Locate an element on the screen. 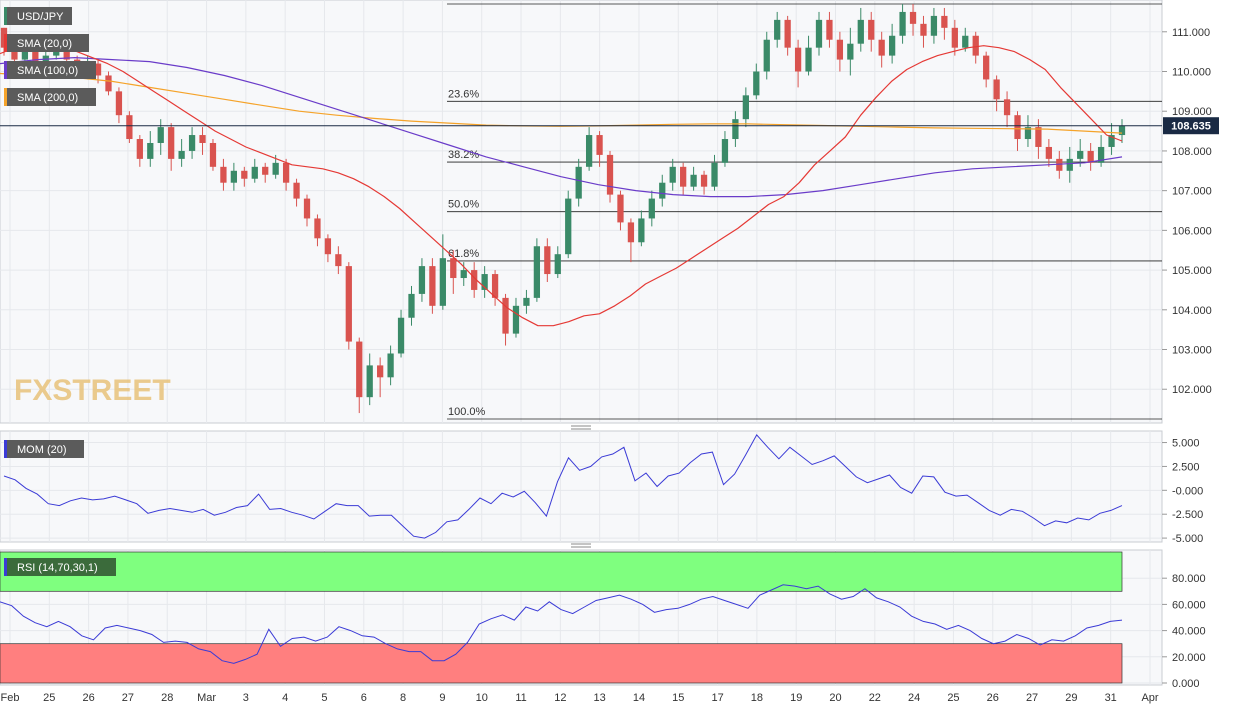 This screenshot has width=1234, height=715. last-price-marker: 108.635 is located at coordinates (609, 126).